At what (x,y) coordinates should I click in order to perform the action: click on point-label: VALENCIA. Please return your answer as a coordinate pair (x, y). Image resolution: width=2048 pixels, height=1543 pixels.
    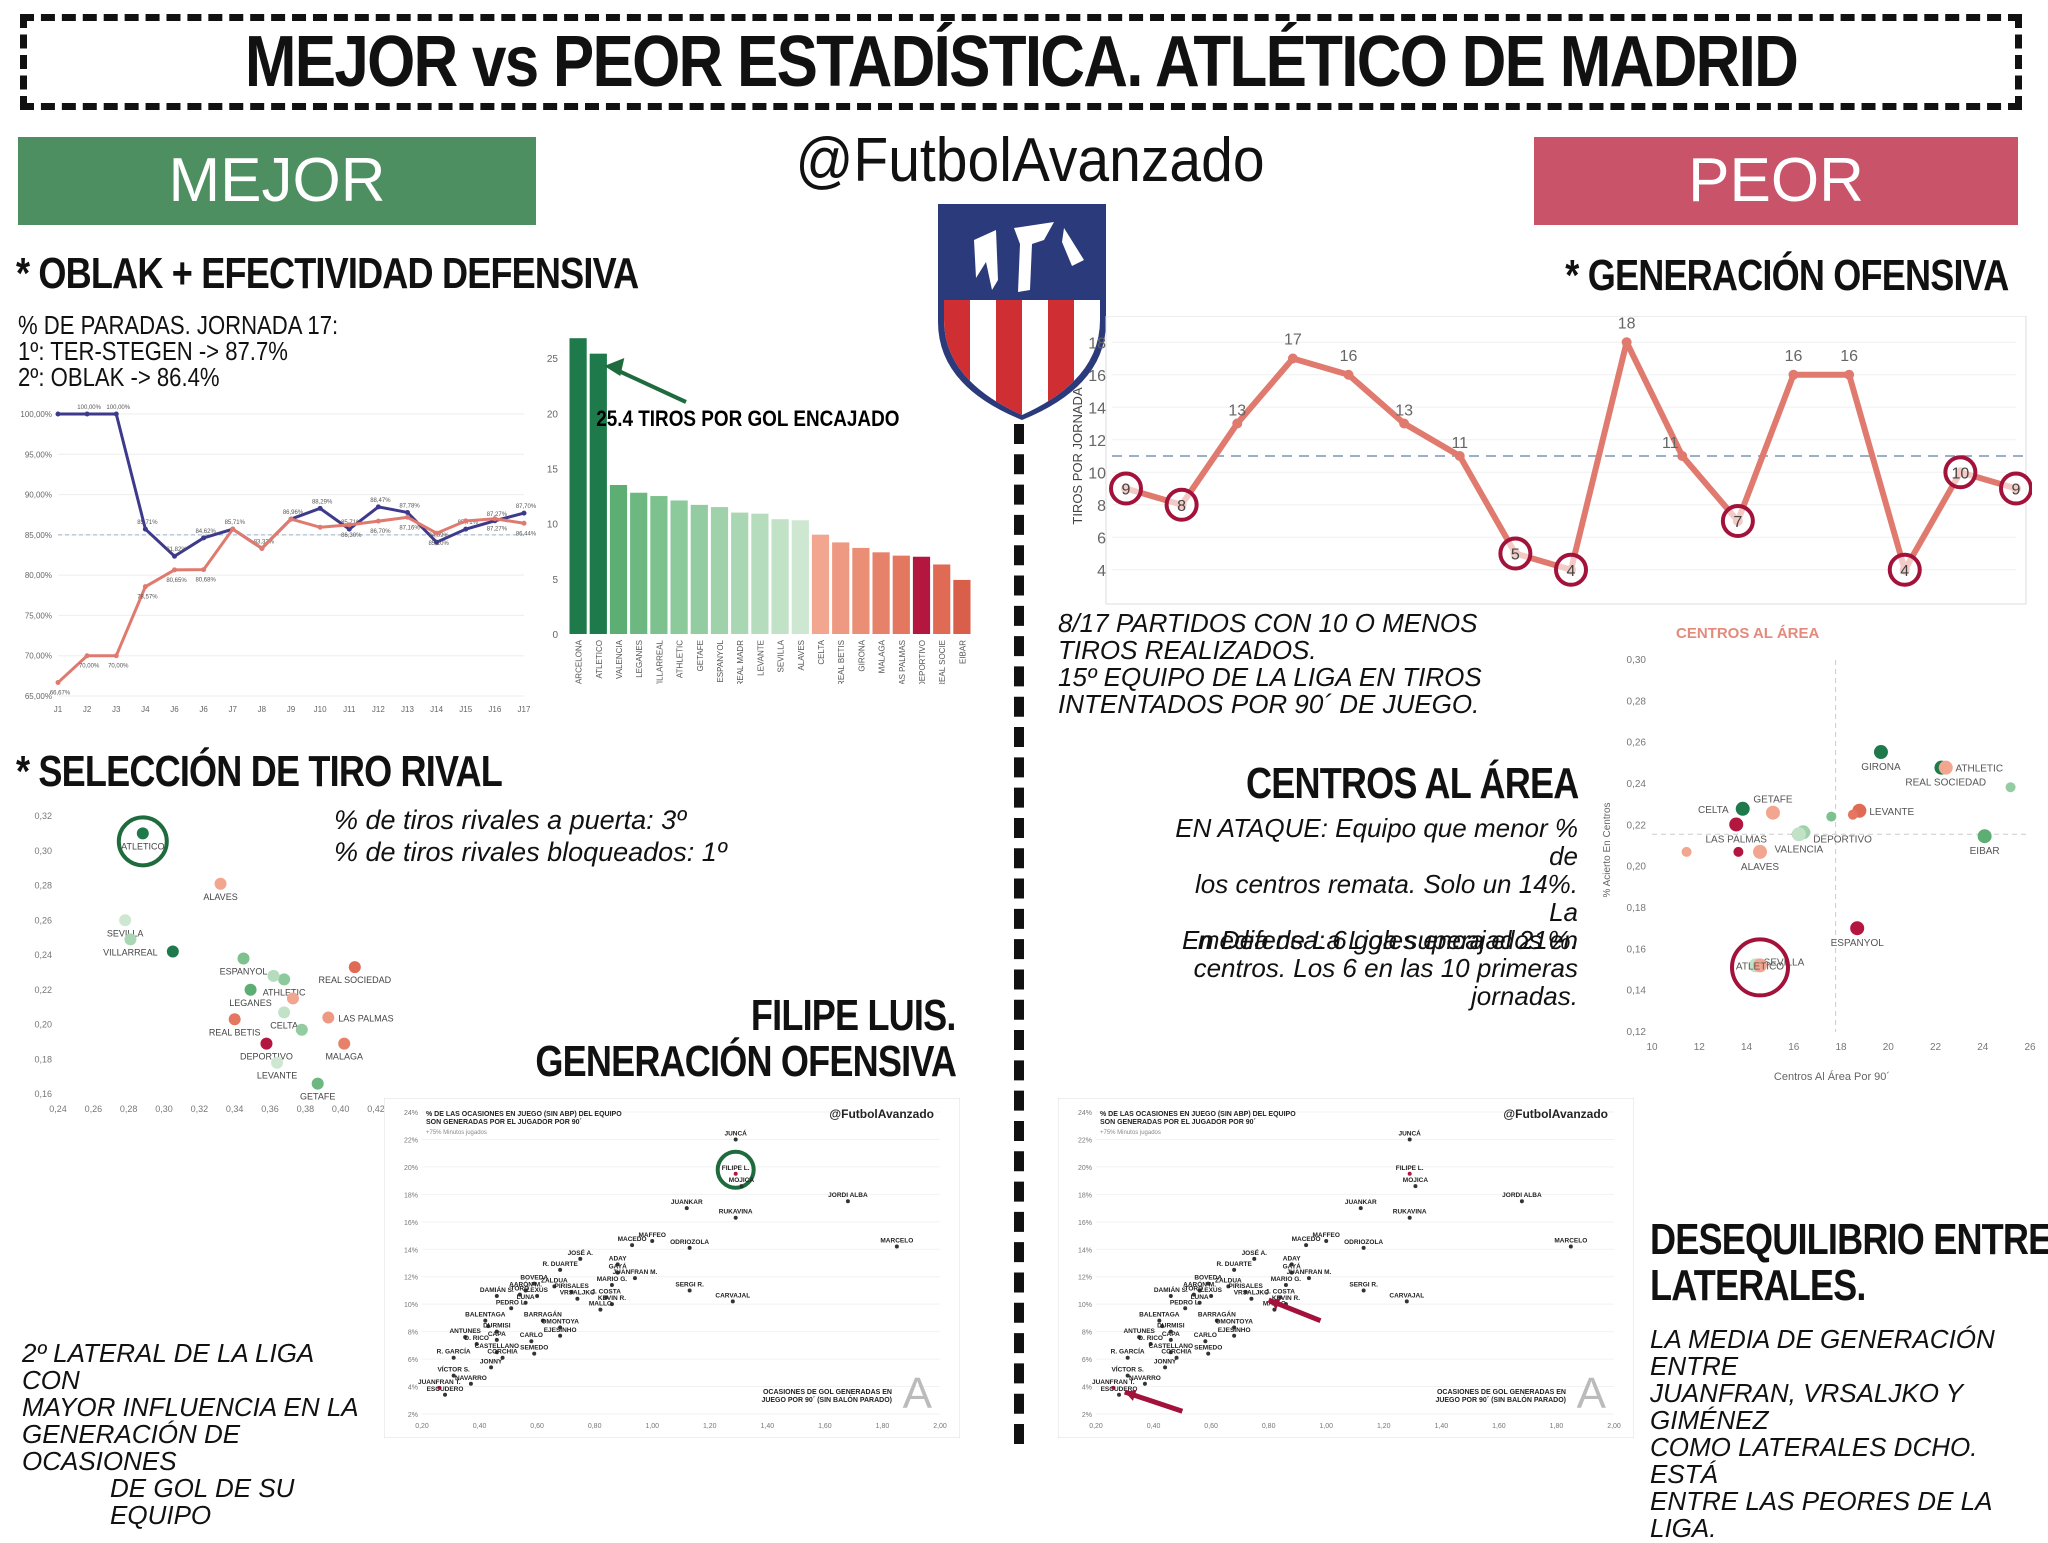
    Looking at the image, I should click on (1799, 849).